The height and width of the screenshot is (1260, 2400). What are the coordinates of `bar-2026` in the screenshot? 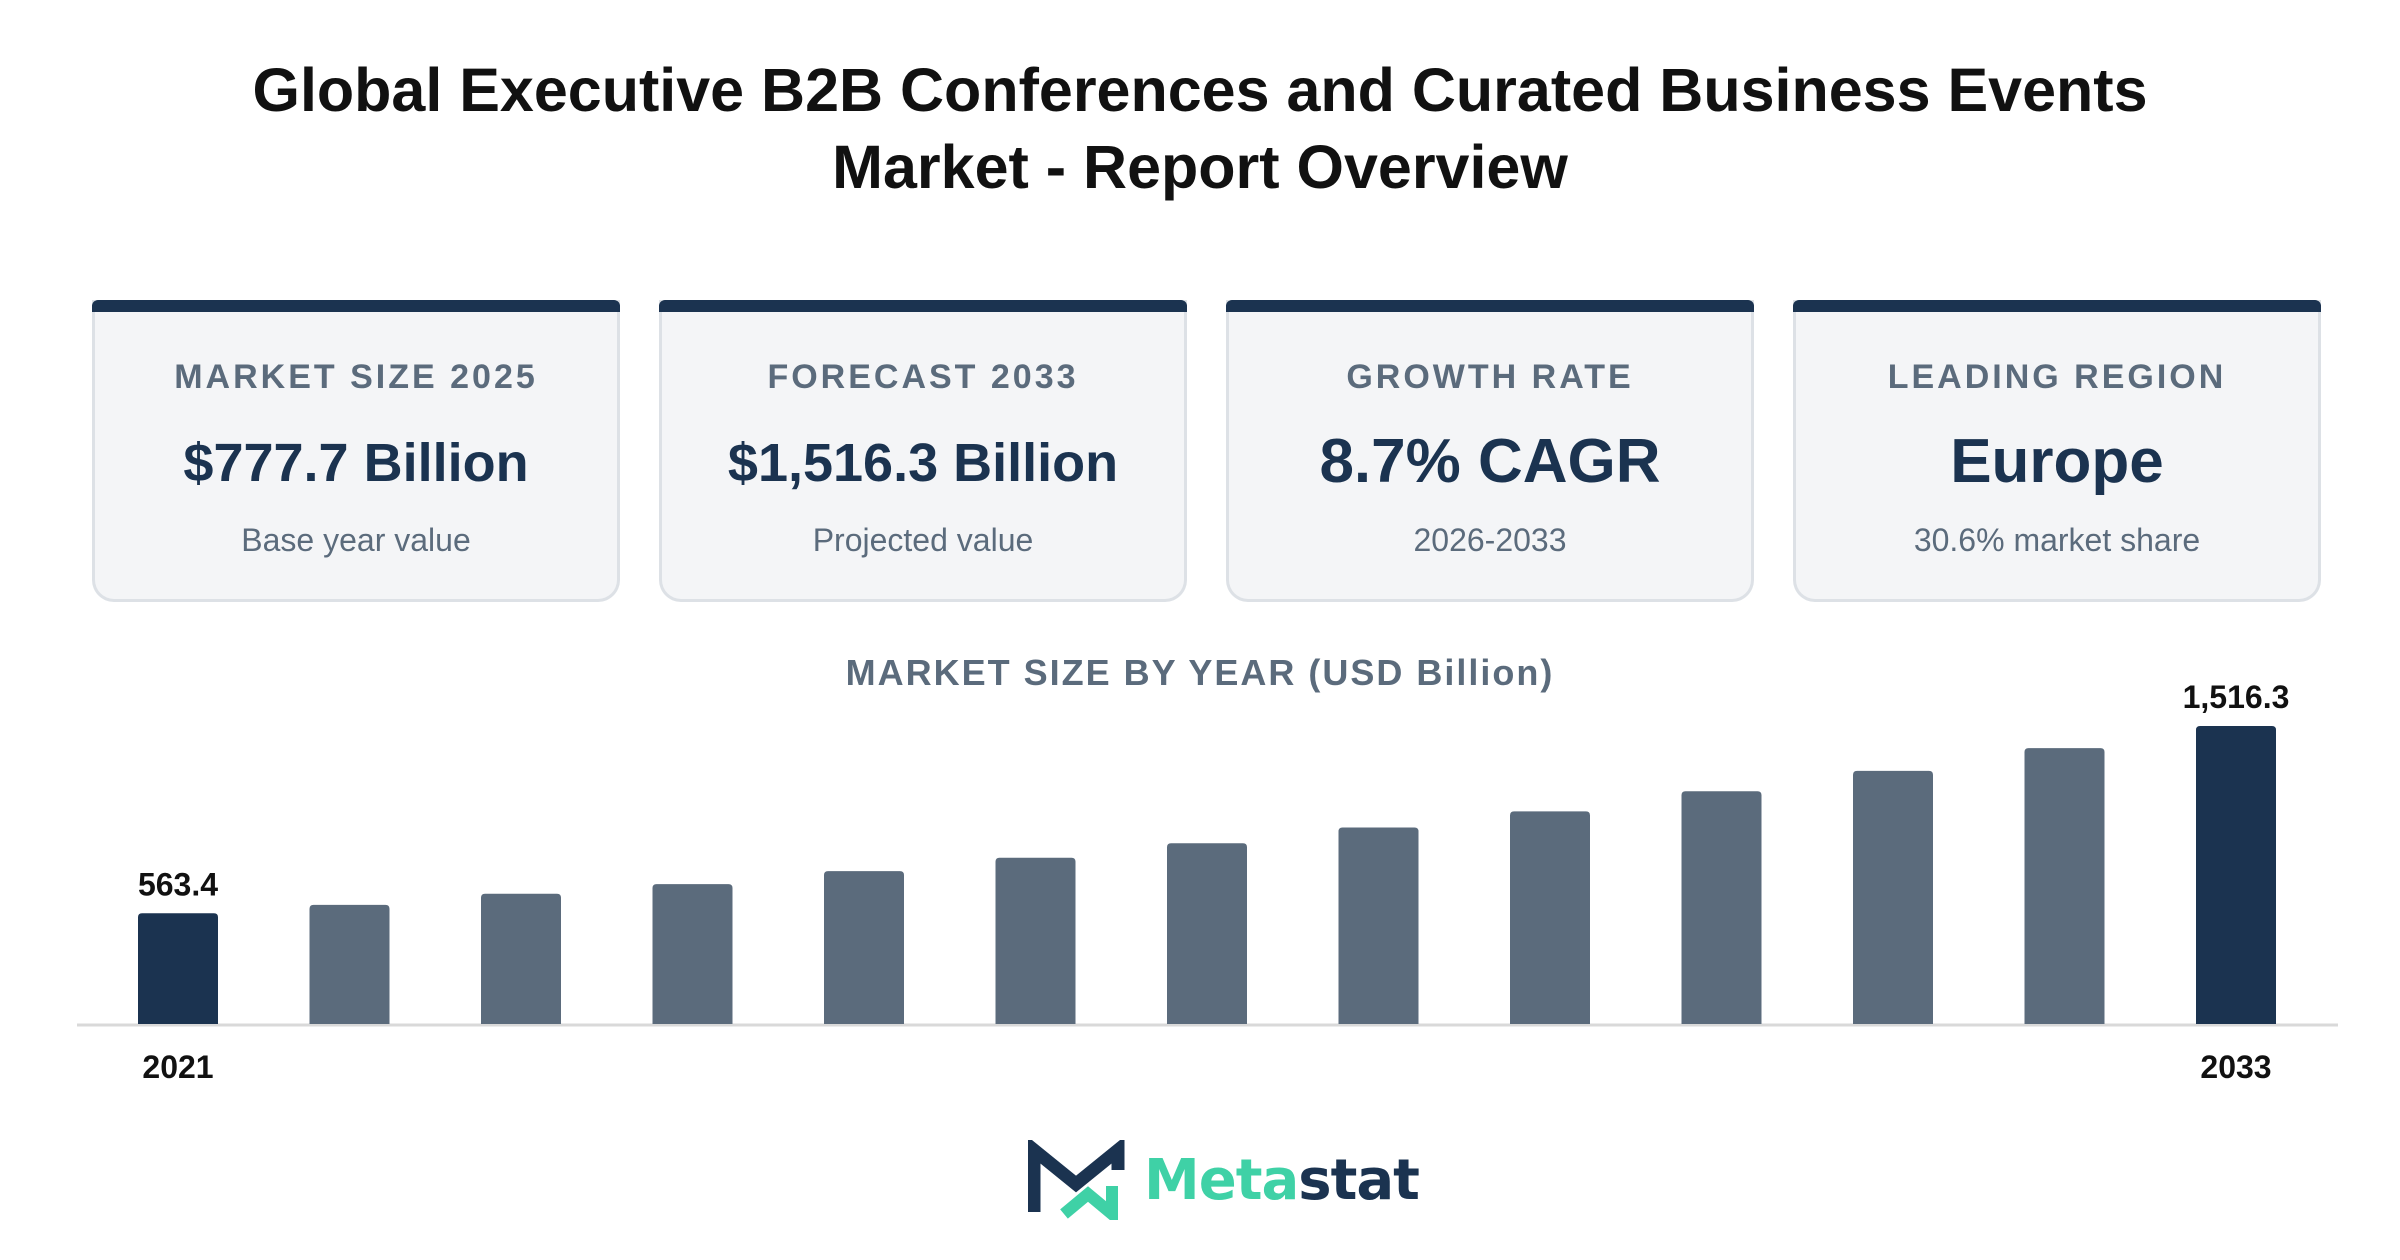 It's located at (1035, 940).